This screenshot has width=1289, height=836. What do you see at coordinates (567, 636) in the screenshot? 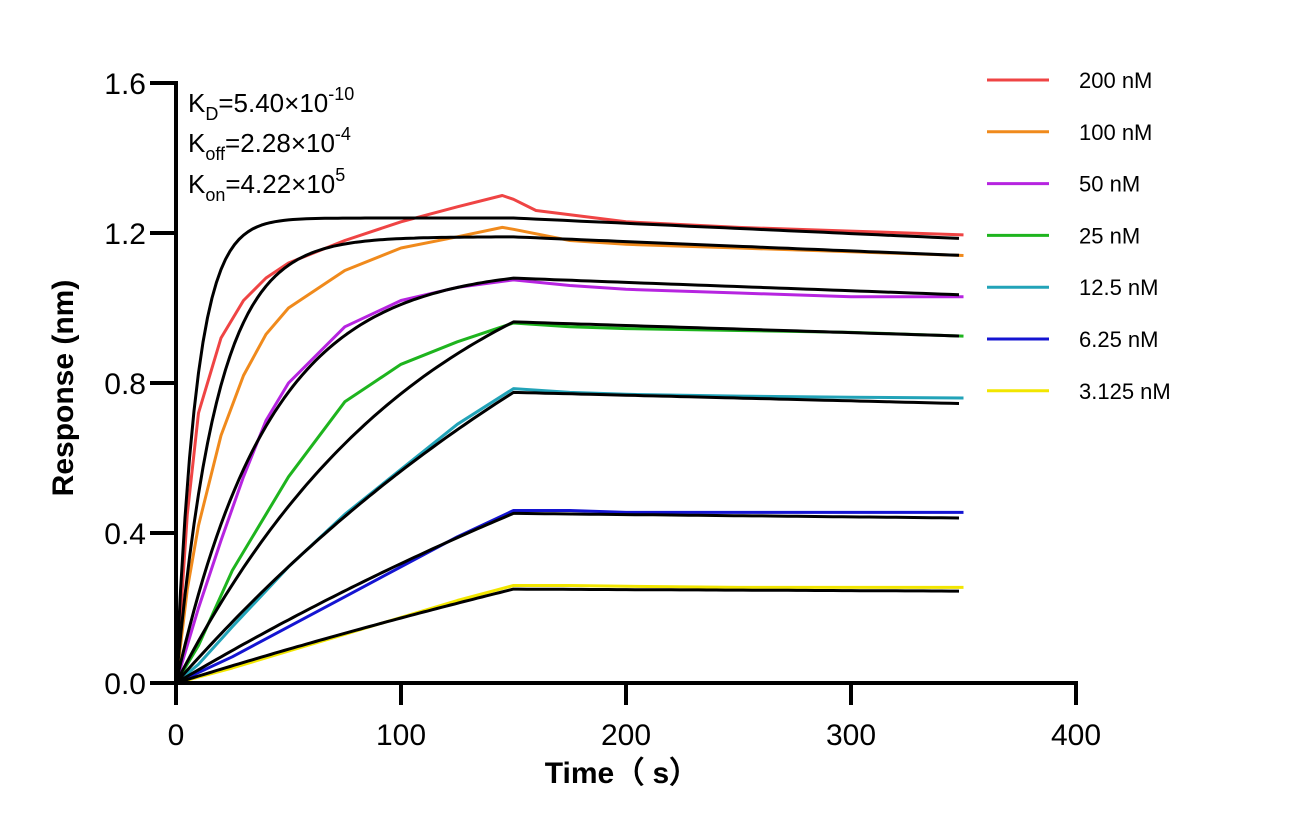
I see `fit-curve-3.125-nm` at bounding box center [567, 636].